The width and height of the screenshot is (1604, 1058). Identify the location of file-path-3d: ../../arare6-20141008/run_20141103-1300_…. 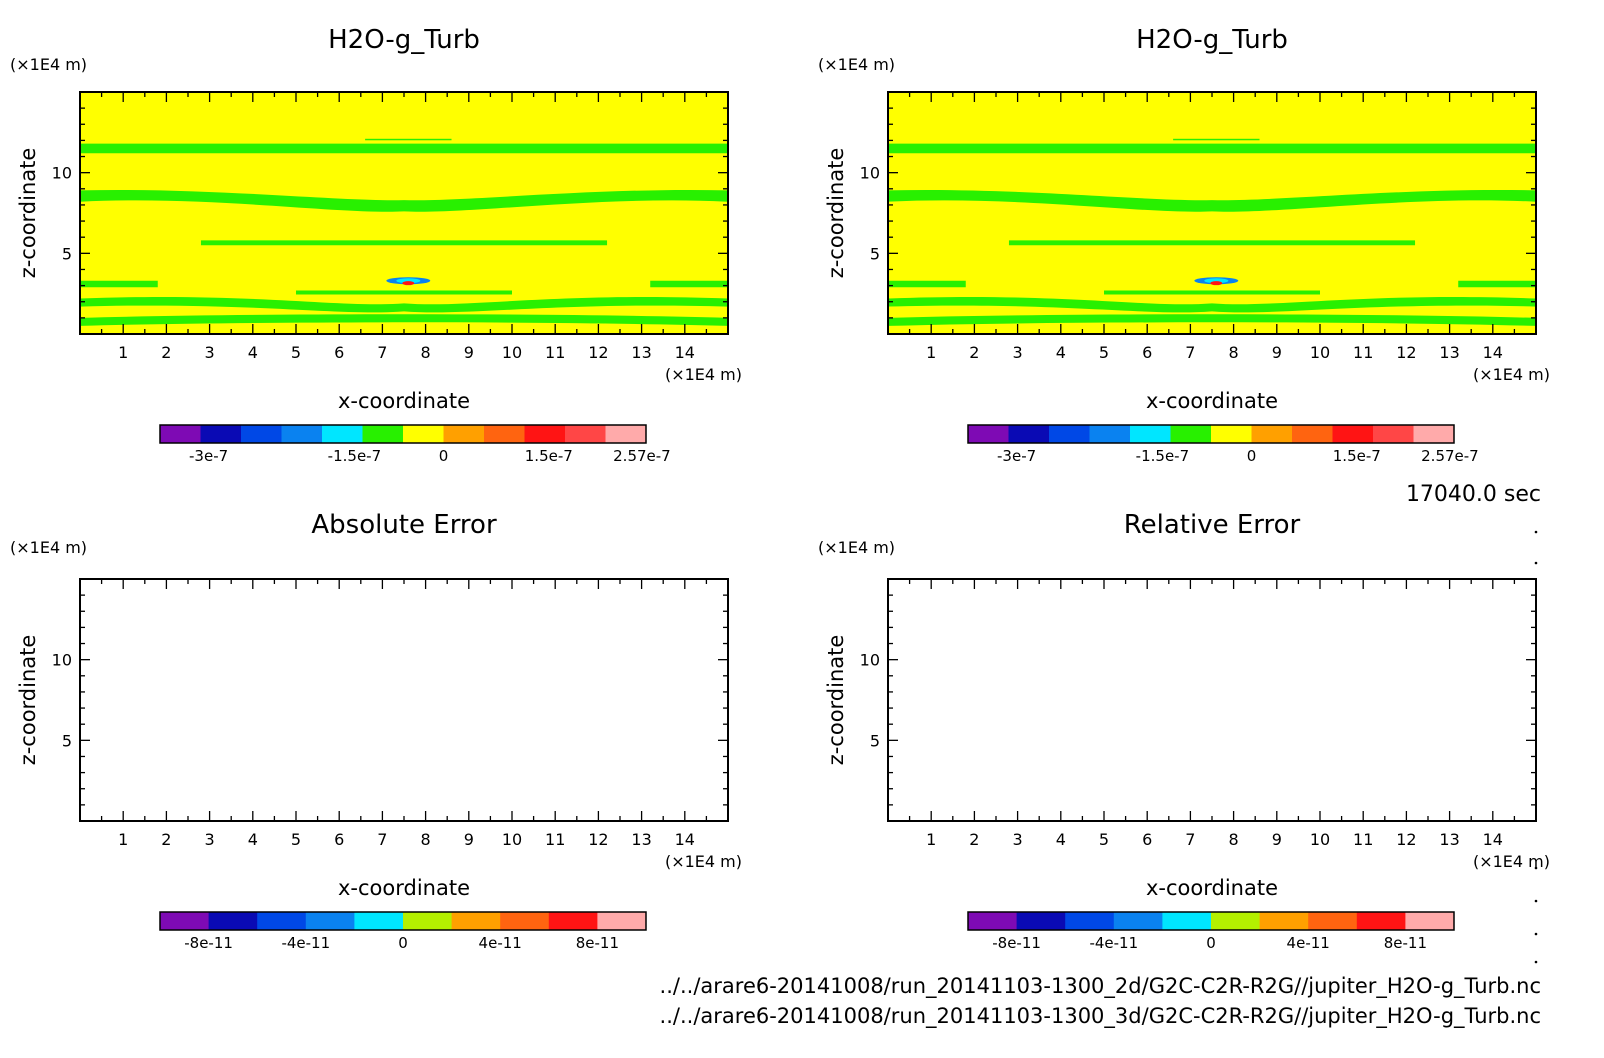
(1100, 1016).